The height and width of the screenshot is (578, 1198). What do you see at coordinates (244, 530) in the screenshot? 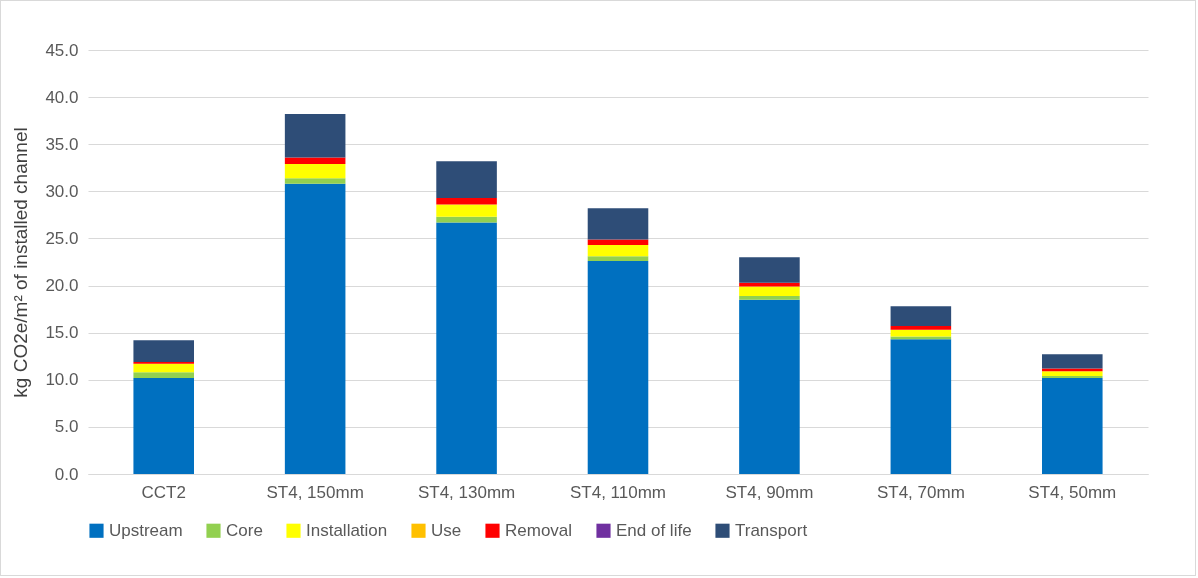
I see `legend-label: Core` at bounding box center [244, 530].